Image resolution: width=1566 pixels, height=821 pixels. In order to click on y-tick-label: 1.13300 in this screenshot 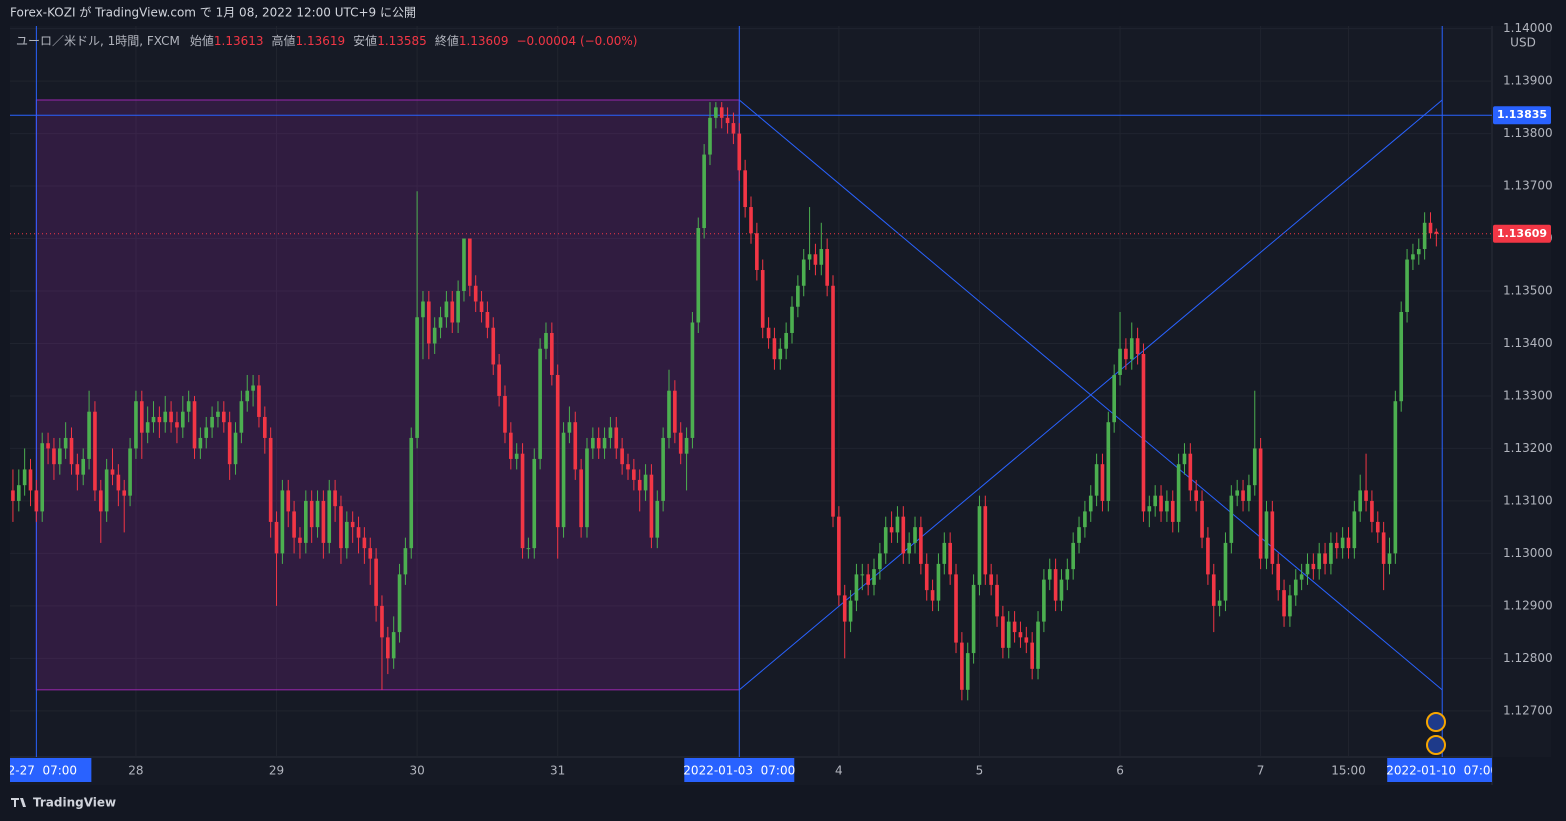, I will do `click(1528, 395)`.